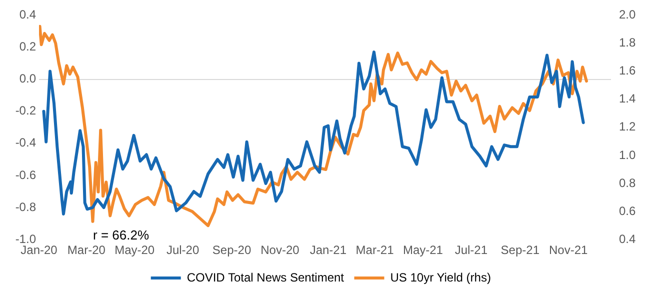  I want to click on y-tick-label: 0.2, so click(27, 47).